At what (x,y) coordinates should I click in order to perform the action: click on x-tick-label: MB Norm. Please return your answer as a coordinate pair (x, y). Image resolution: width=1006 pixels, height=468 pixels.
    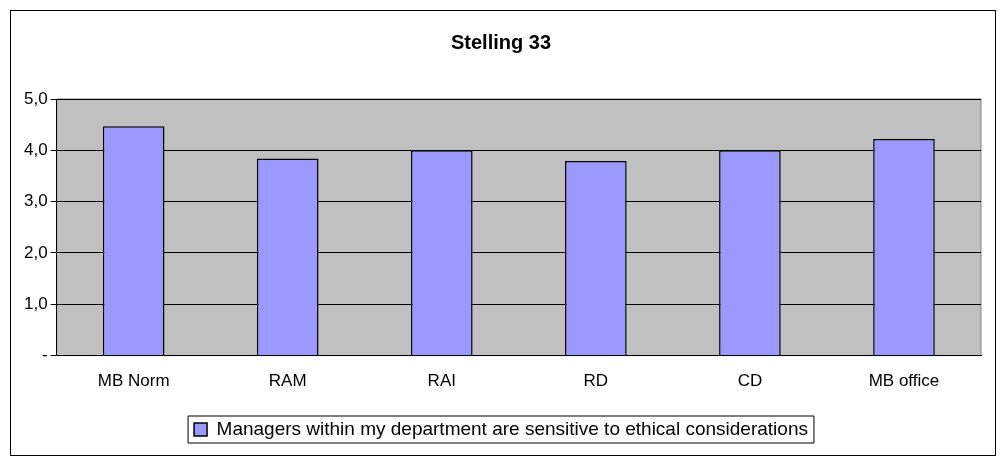
    Looking at the image, I should click on (133, 381).